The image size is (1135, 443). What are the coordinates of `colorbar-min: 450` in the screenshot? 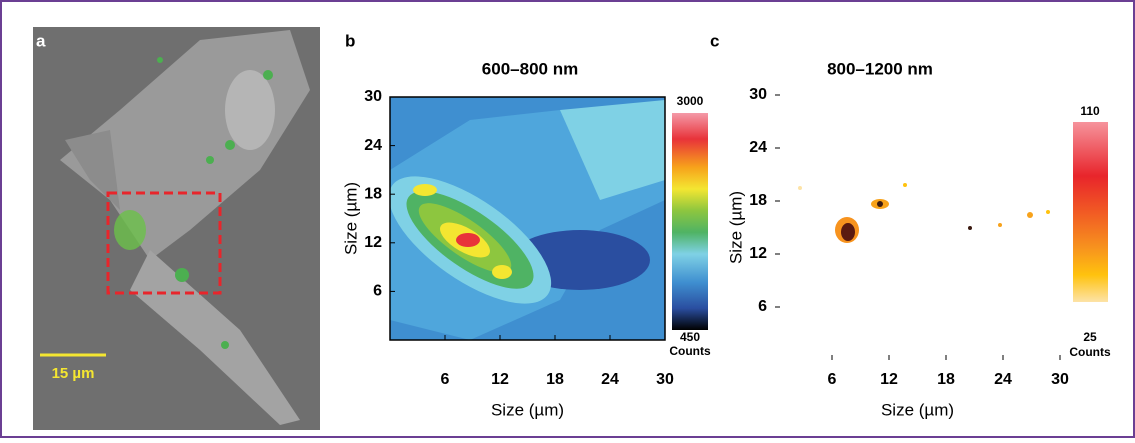 It's located at (690, 337).